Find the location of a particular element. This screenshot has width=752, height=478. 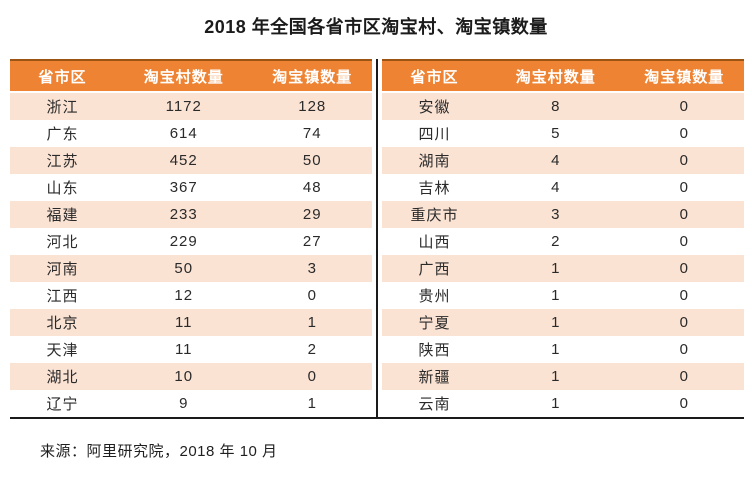

village-count-cell: 10 is located at coordinates (183, 376).